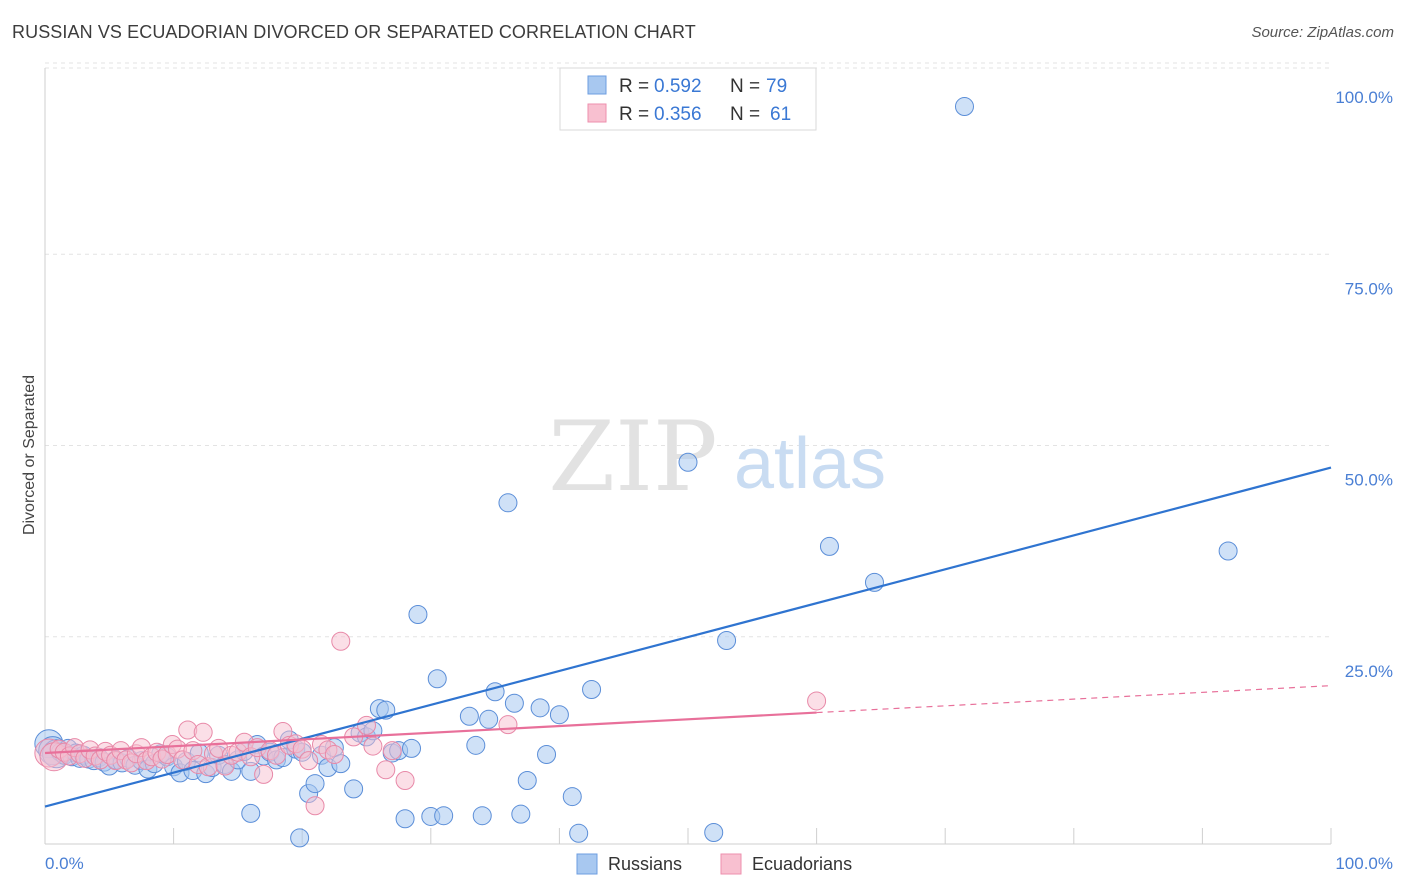 The height and width of the screenshot is (892, 1406). I want to click on legend-n-value-ecuadorians: 61, so click(780, 114).